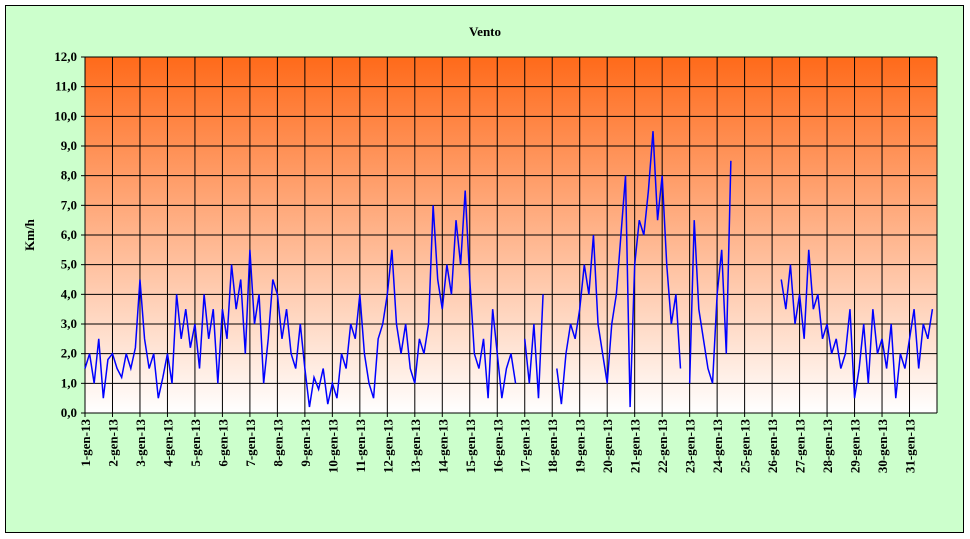  What do you see at coordinates (827, 446) in the screenshot?
I see `x-tick-label: 28-gen-13` at bounding box center [827, 446].